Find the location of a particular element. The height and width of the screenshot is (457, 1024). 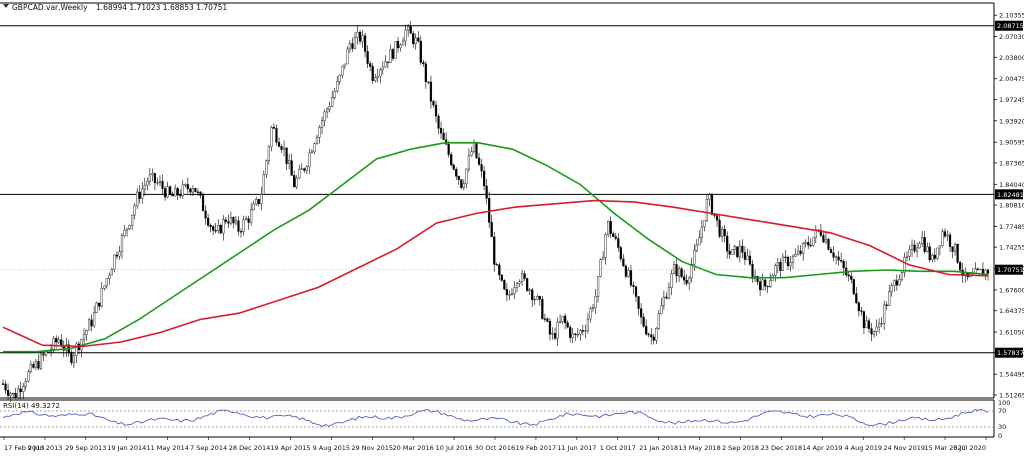

y-tick-label: 2.10355 is located at coordinates (1011, 16).